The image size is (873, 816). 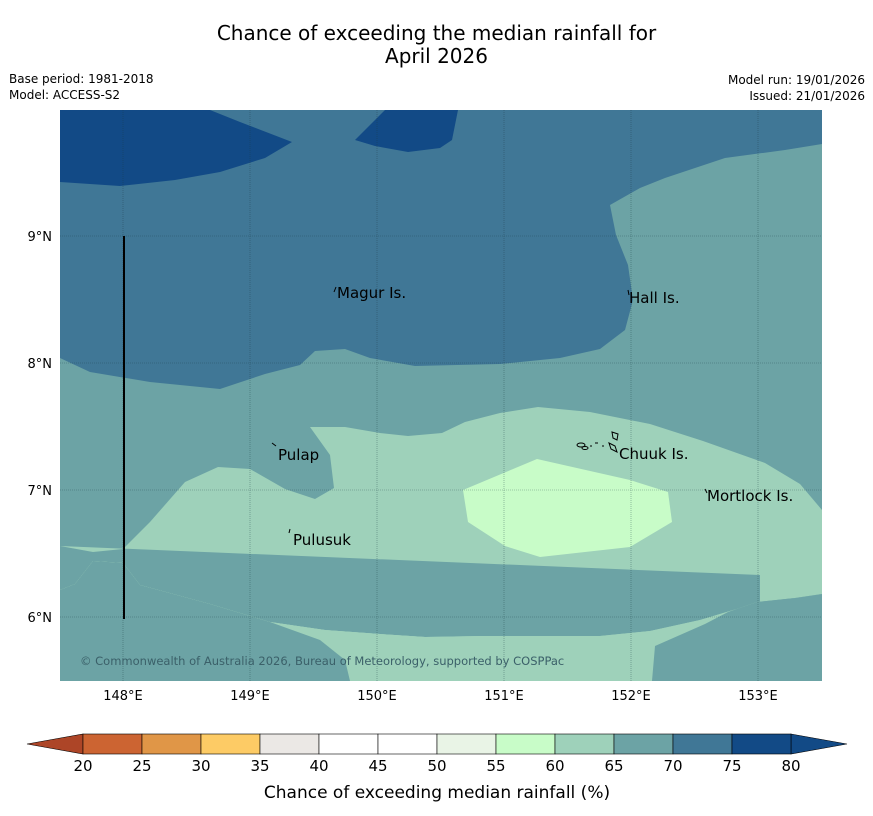 What do you see at coordinates (790, 766) in the screenshot?
I see `colorbar-tick-label: 80` at bounding box center [790, 766].